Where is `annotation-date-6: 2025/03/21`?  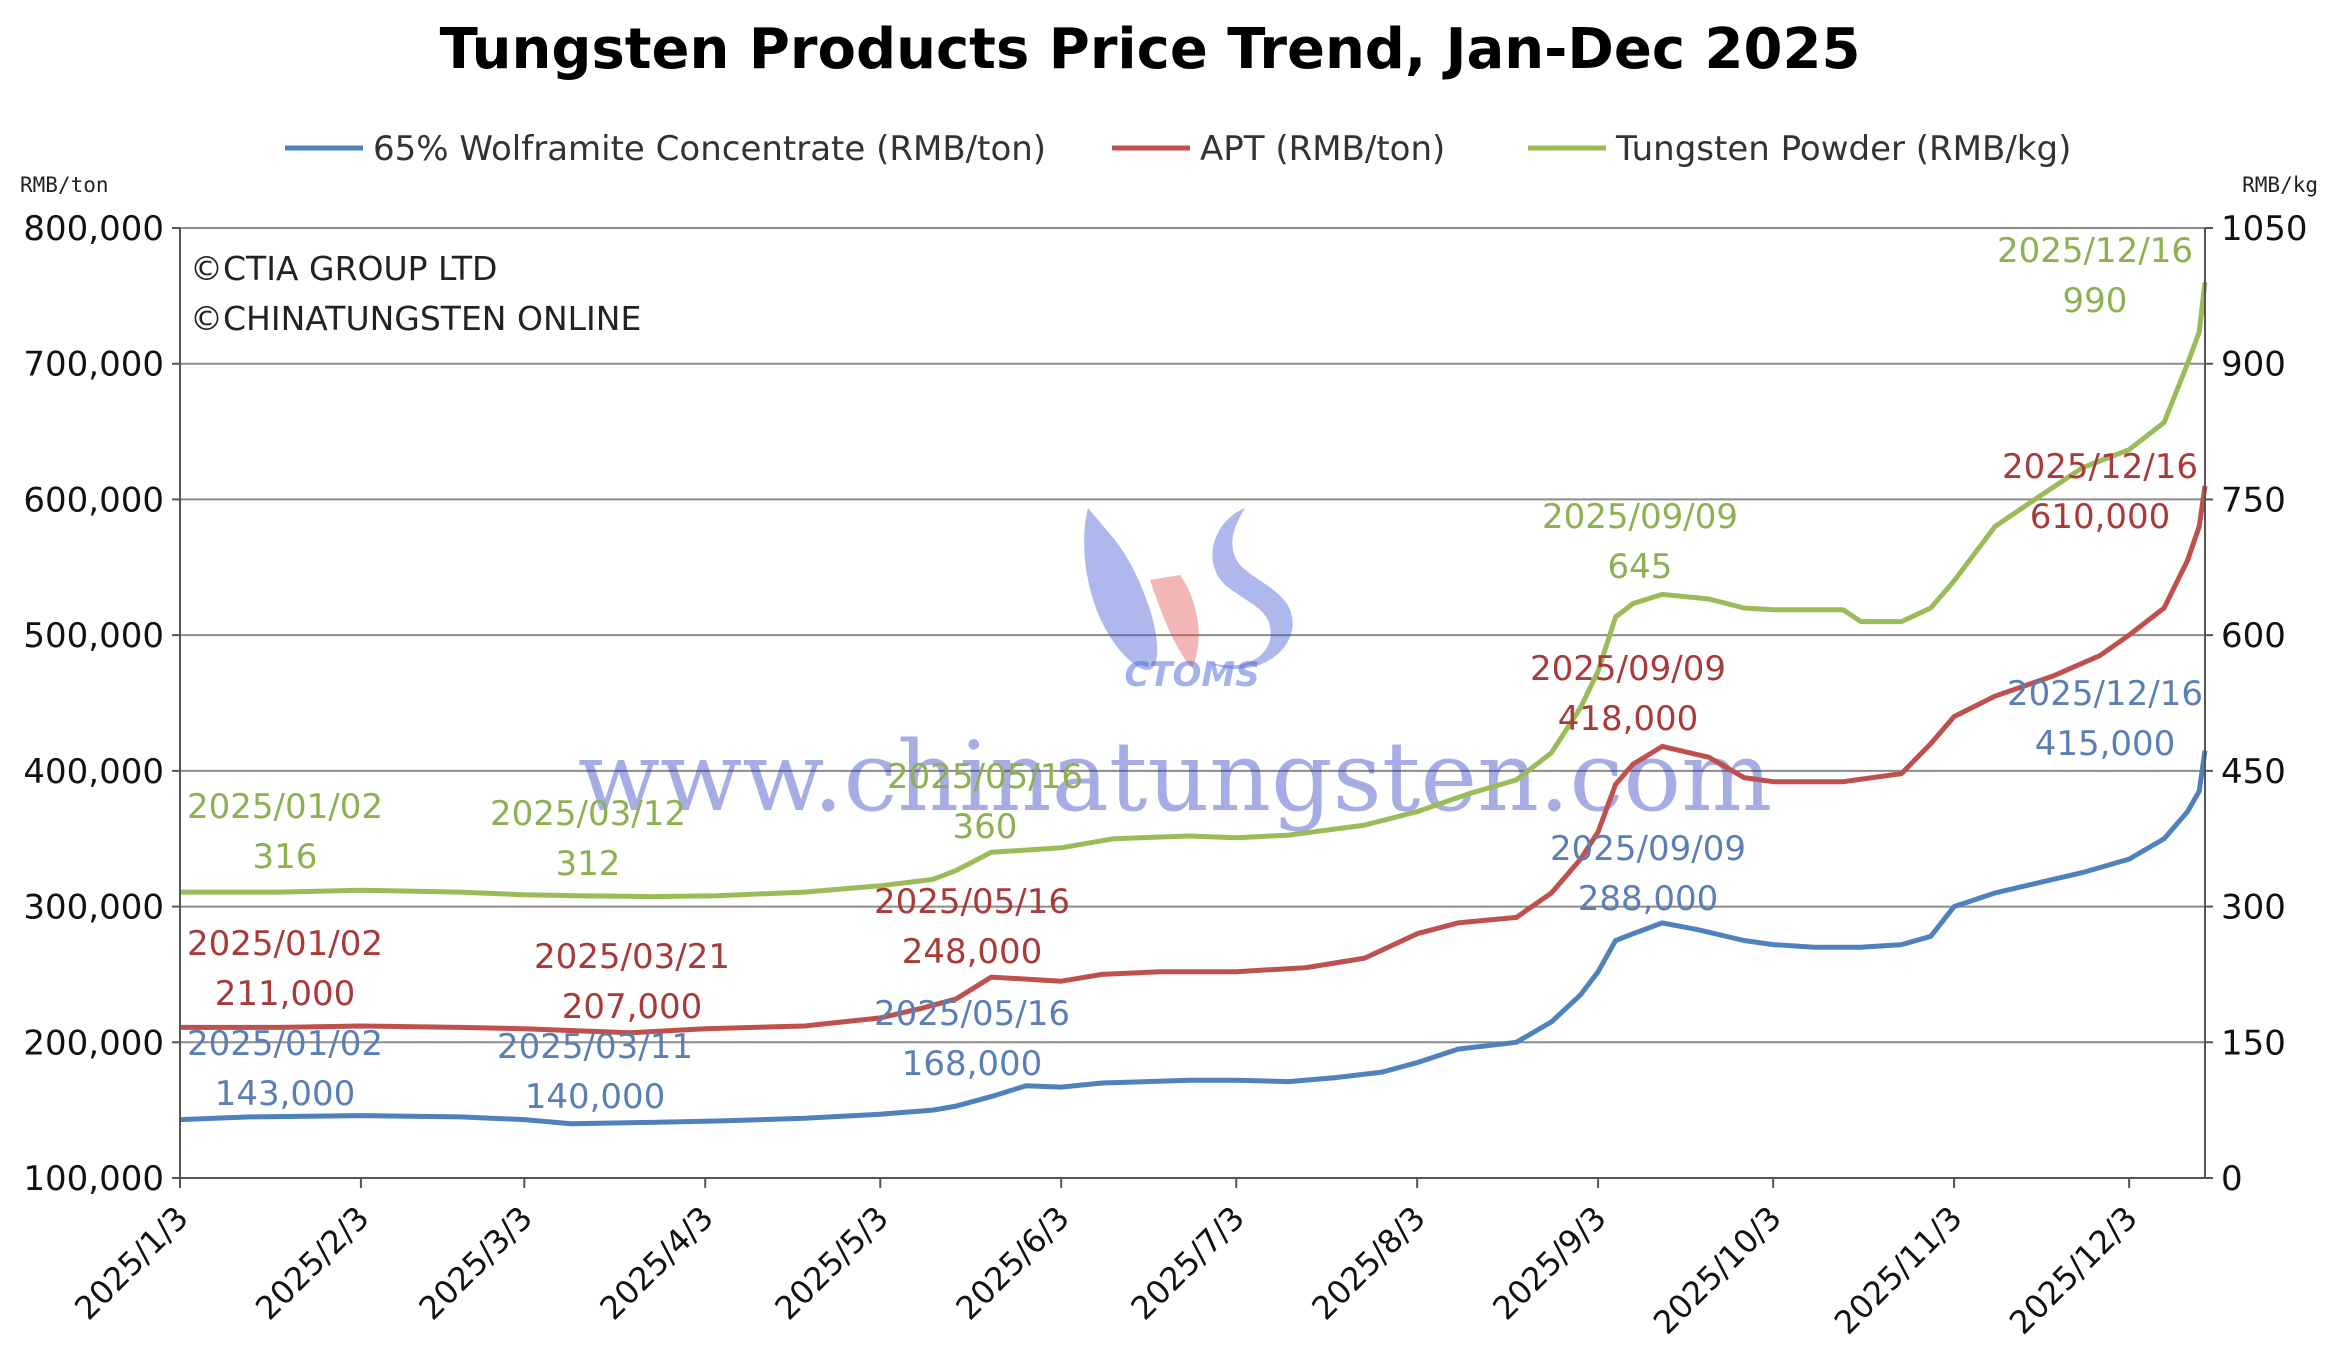
annotation-date-6: 2025/03/21 is located at coordinates (632, 957).